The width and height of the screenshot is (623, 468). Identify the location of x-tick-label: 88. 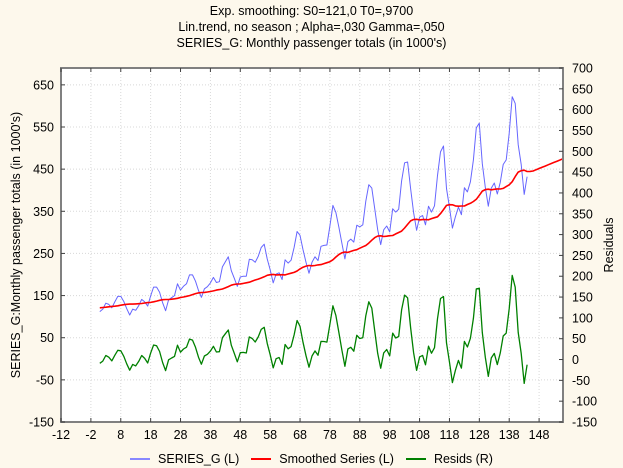
(360, 435).